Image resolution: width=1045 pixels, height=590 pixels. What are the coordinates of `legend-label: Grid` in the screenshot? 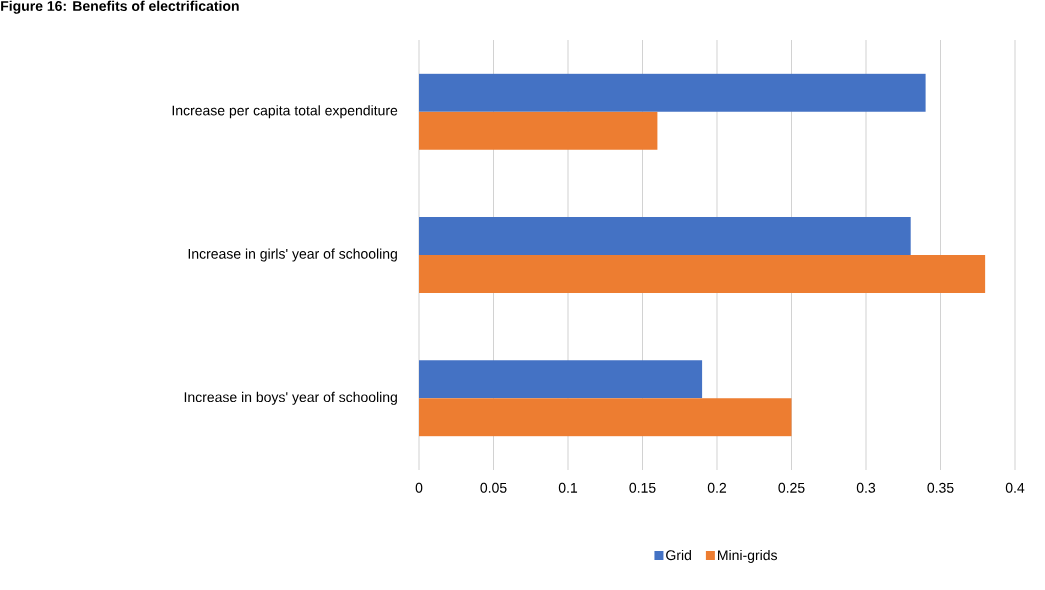 It's located at (678, 555).